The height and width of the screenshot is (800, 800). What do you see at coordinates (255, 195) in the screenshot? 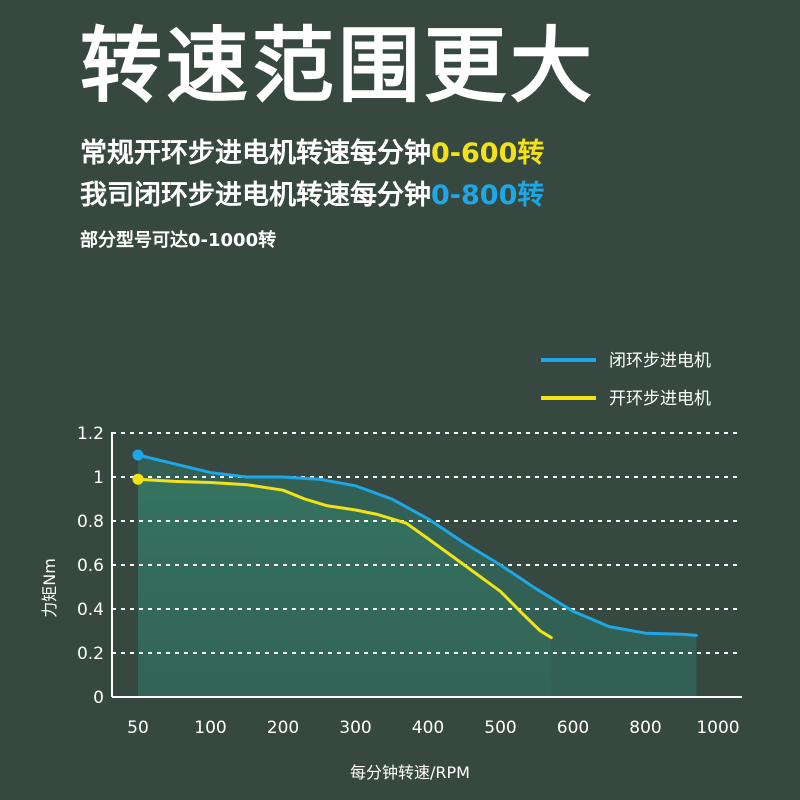
I see `closed-loop-speed-text: 我司闭环步进电机转速每分钟` at bounding box center [255, 195].